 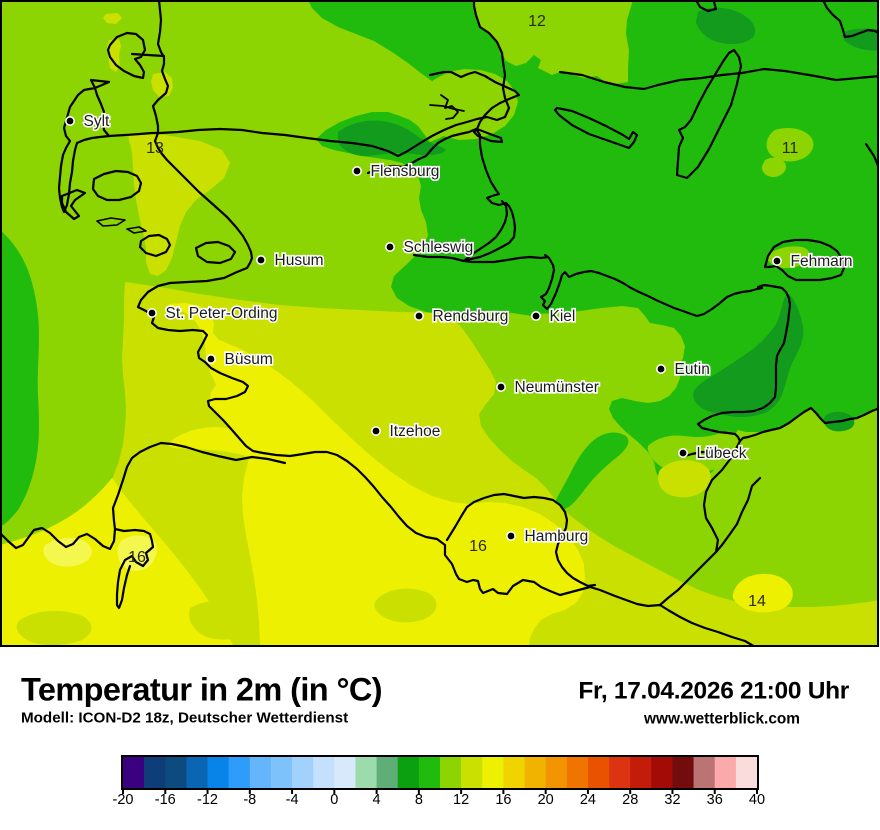 What do you see at coordinates (415, 431) in the screenshot?
I see `svg-text: Itzehoe` at bounding box center [415, 431].